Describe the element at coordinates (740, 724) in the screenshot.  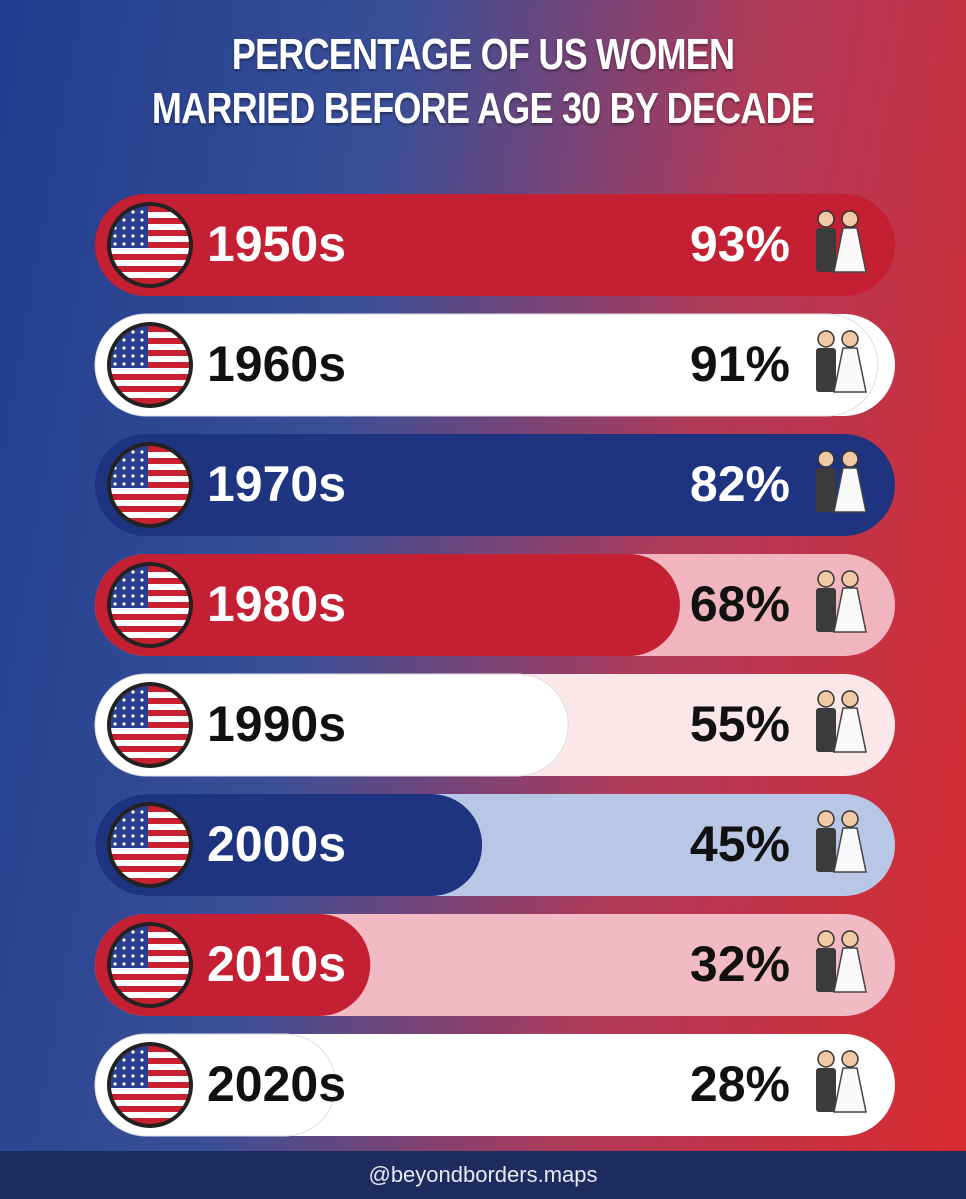
I see `value-label: 55%` at that location.